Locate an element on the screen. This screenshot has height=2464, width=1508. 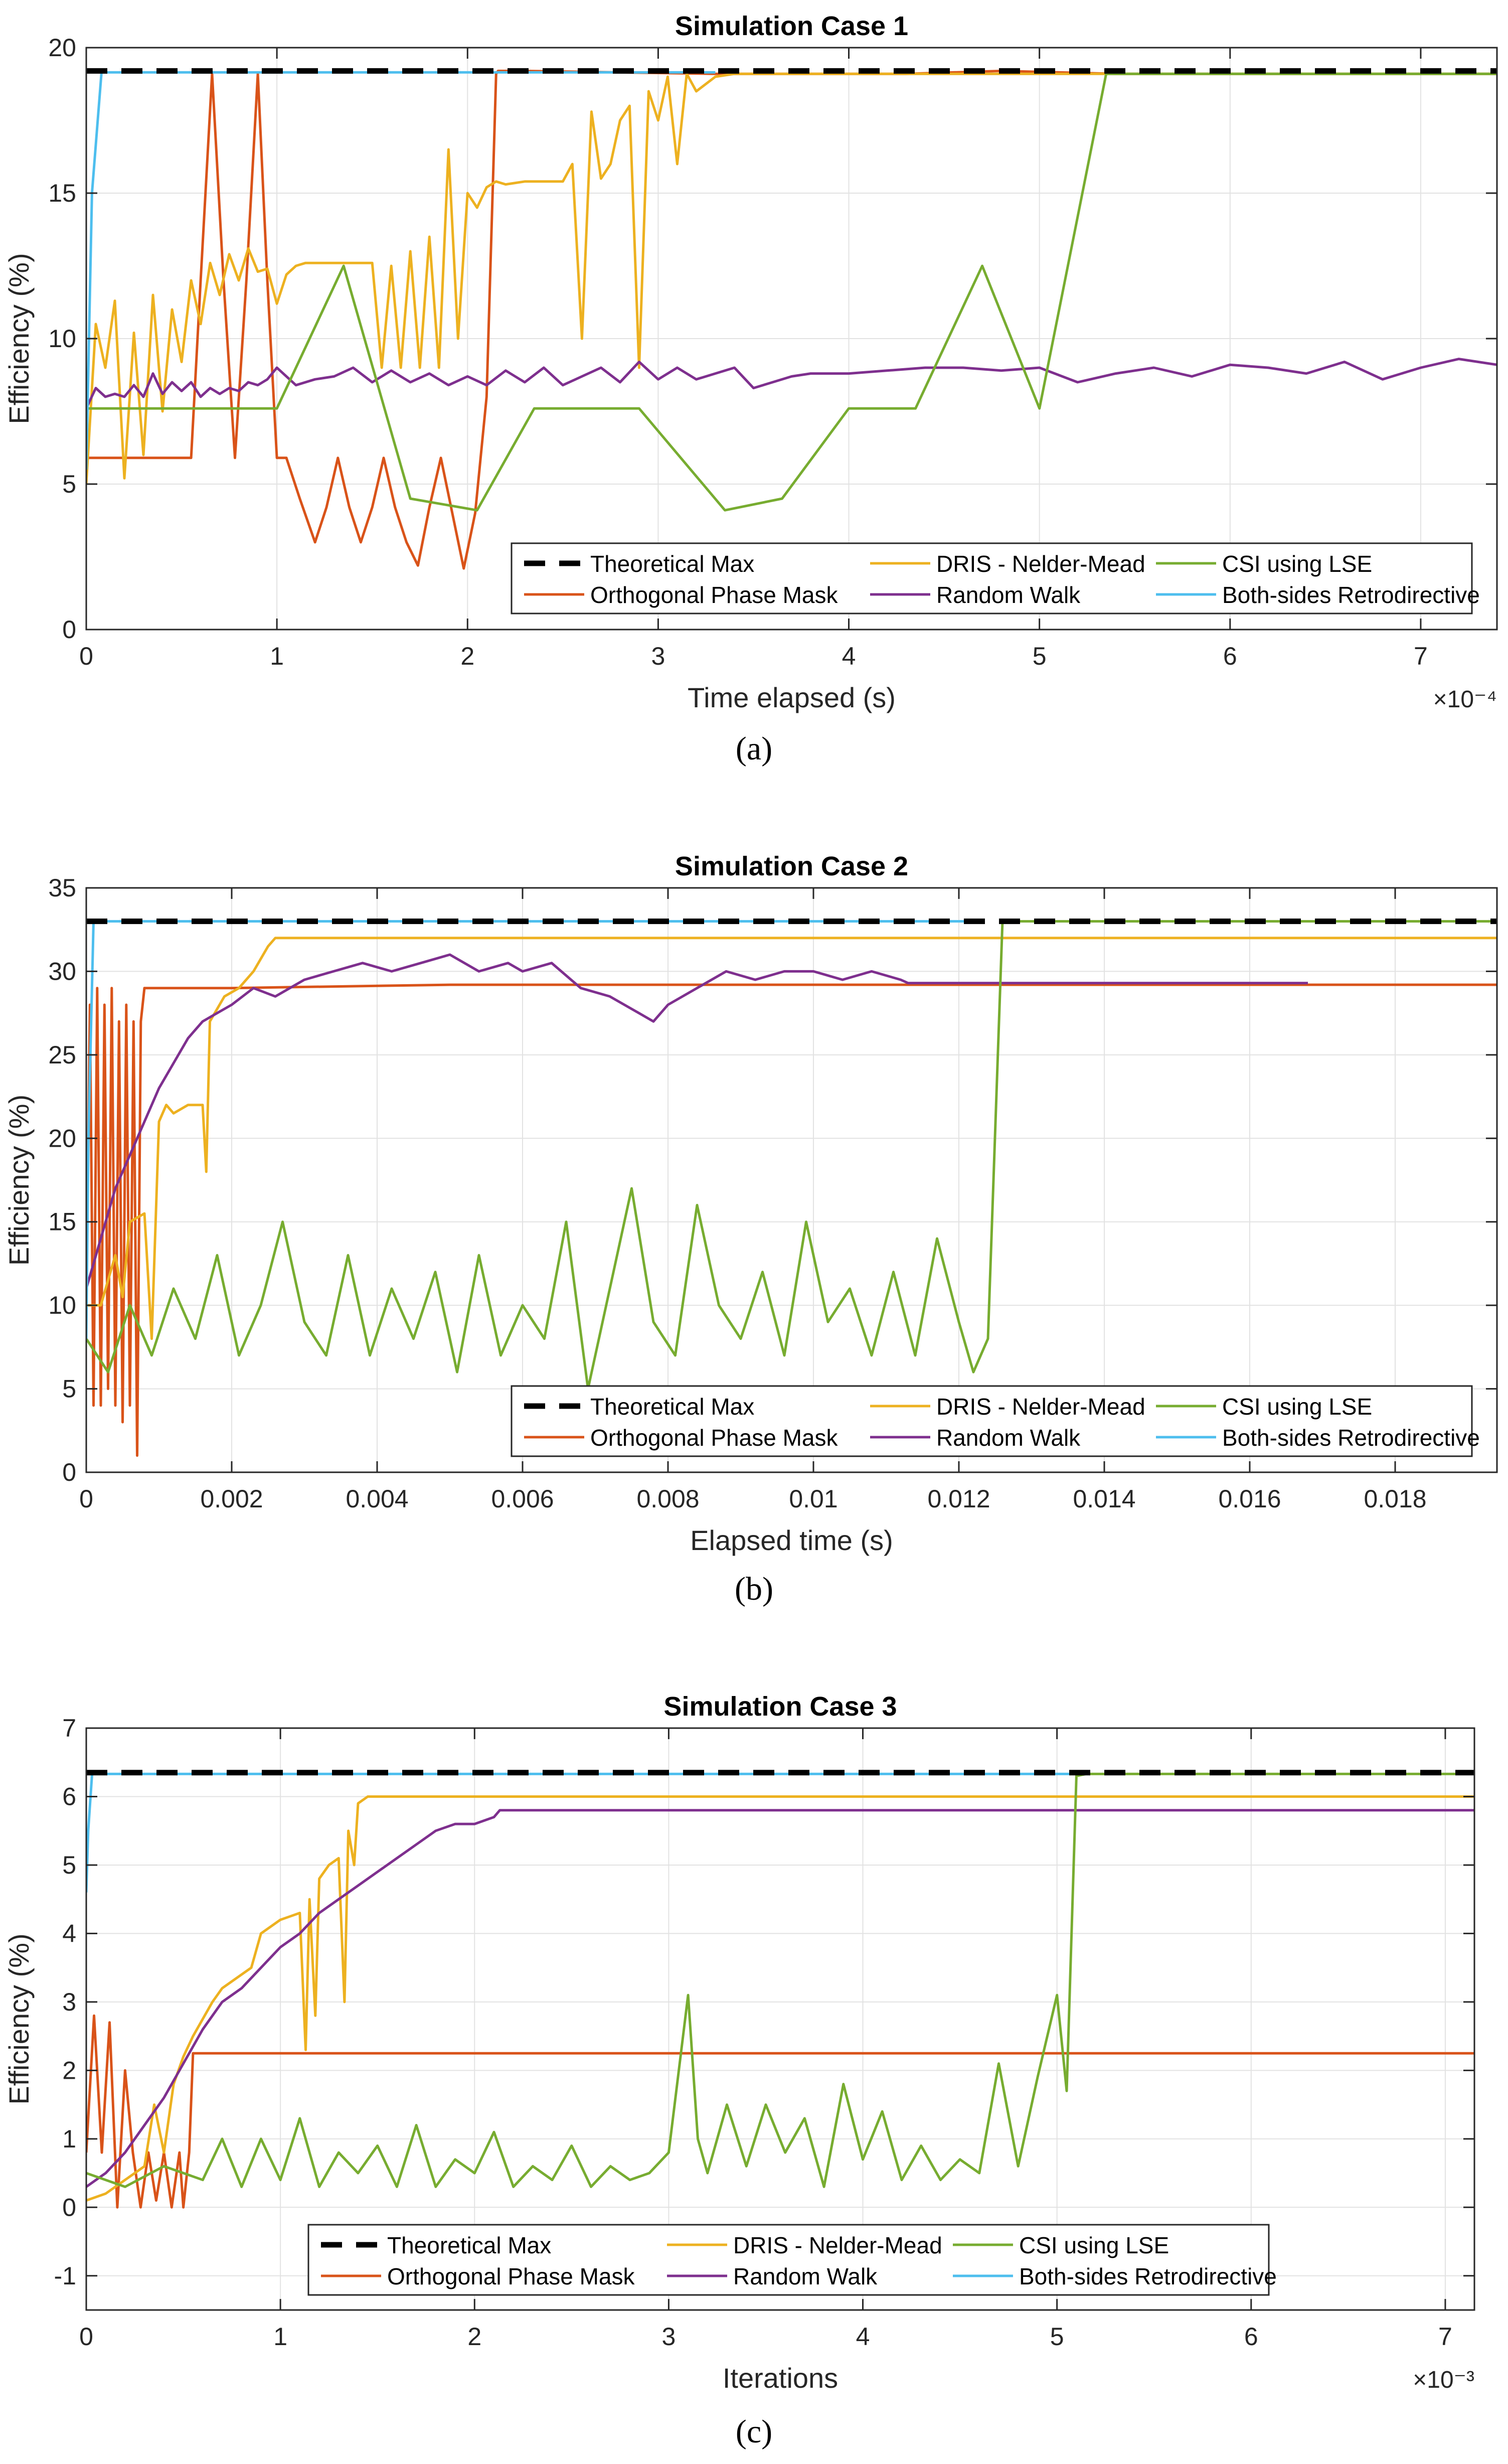
x-tick-label: 0.014 is located at coordinates (1104, 1499).